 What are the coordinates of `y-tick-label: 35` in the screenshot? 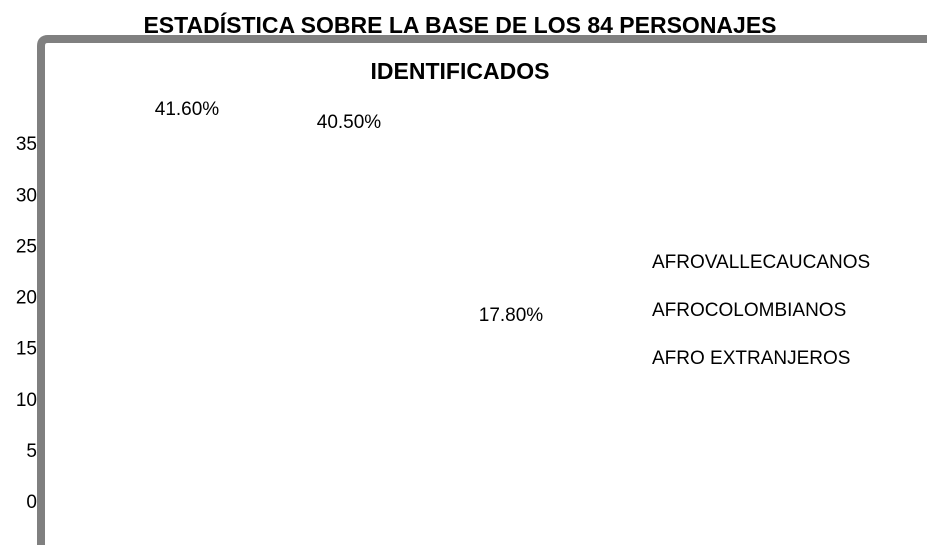 It's located at (26, 144).